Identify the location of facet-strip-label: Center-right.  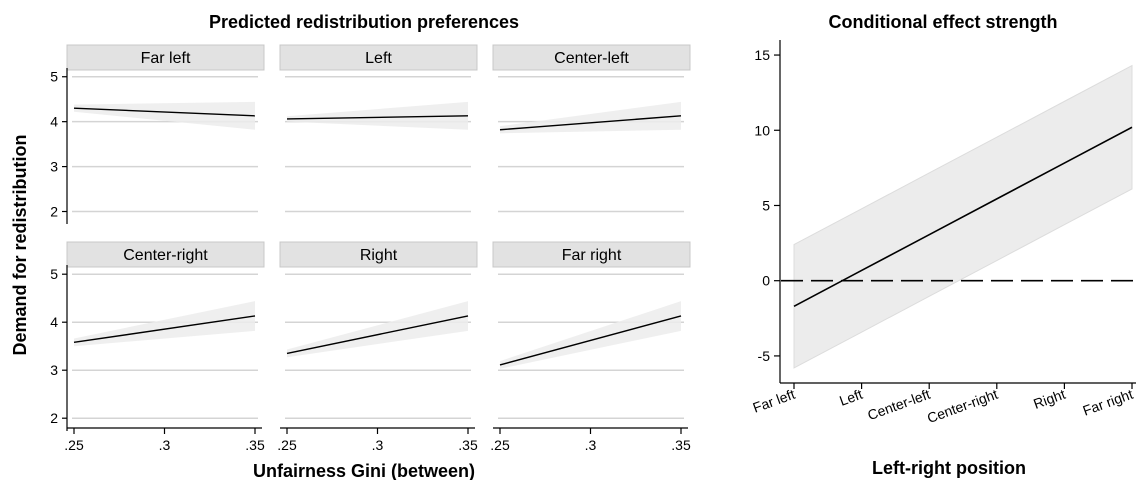
(165, 255).